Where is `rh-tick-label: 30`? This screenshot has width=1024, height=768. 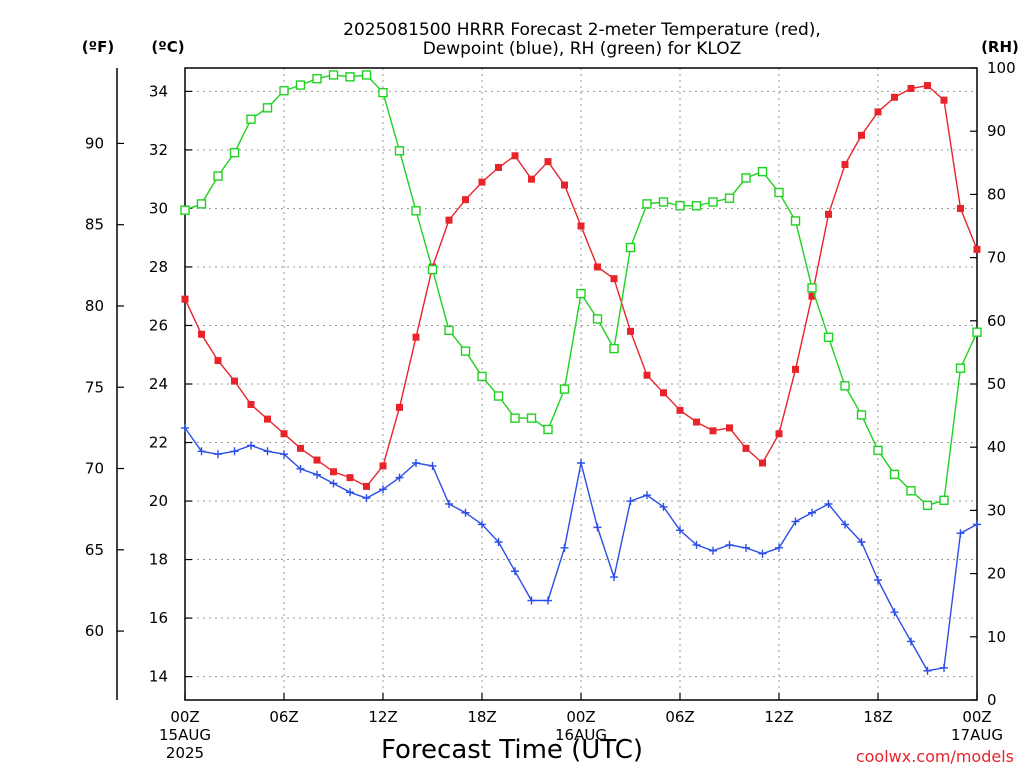 rh-tick-label: 30 is located at coordinates (996, 510).